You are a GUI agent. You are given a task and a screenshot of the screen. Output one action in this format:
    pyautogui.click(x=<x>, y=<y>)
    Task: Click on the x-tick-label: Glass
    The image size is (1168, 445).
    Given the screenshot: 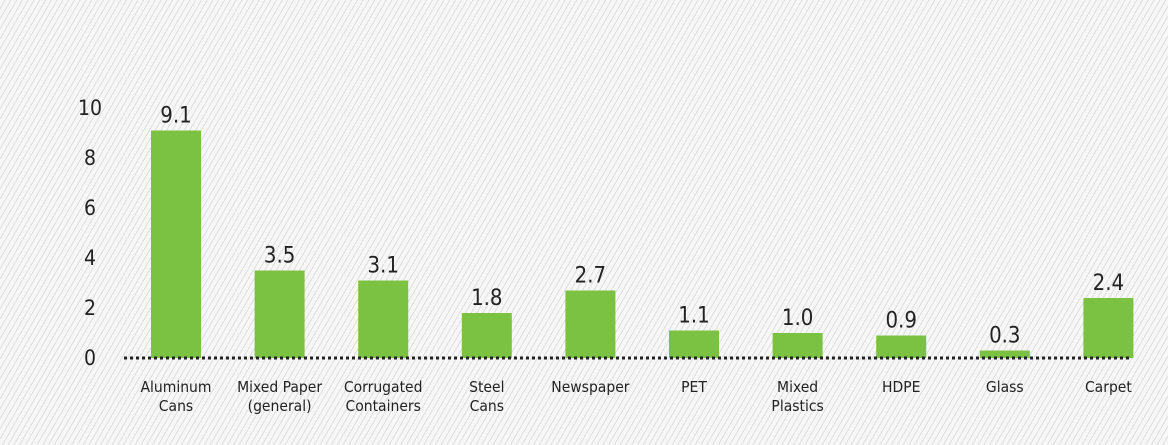 What is the action you would take?
    pyautogui.click(x=1005, y=387)
    